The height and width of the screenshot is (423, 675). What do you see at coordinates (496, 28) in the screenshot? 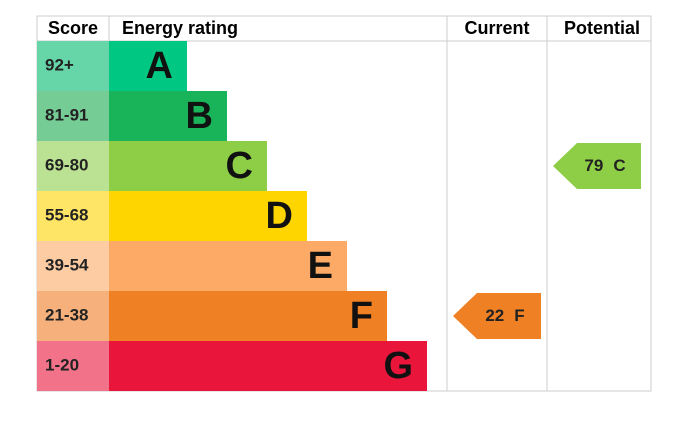
I see `header-current: Current` at bounding box center [496, 28].